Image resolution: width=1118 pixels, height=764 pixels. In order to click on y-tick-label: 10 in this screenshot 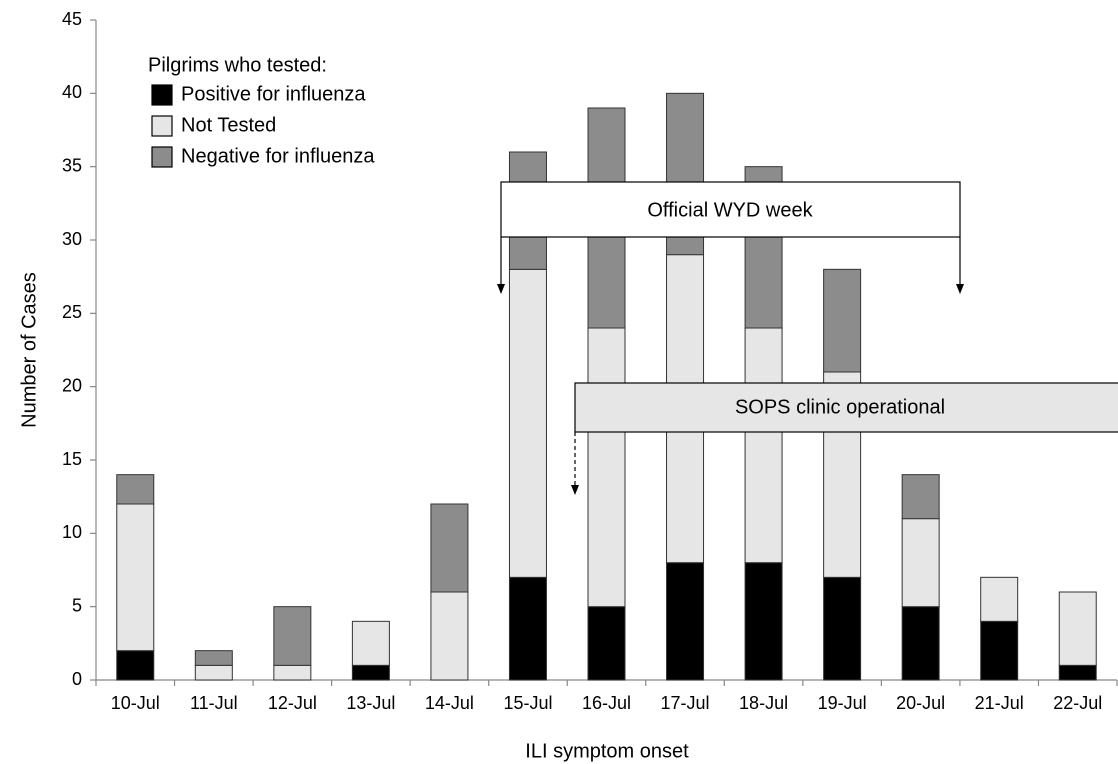, I will do `click(72, 532)`.